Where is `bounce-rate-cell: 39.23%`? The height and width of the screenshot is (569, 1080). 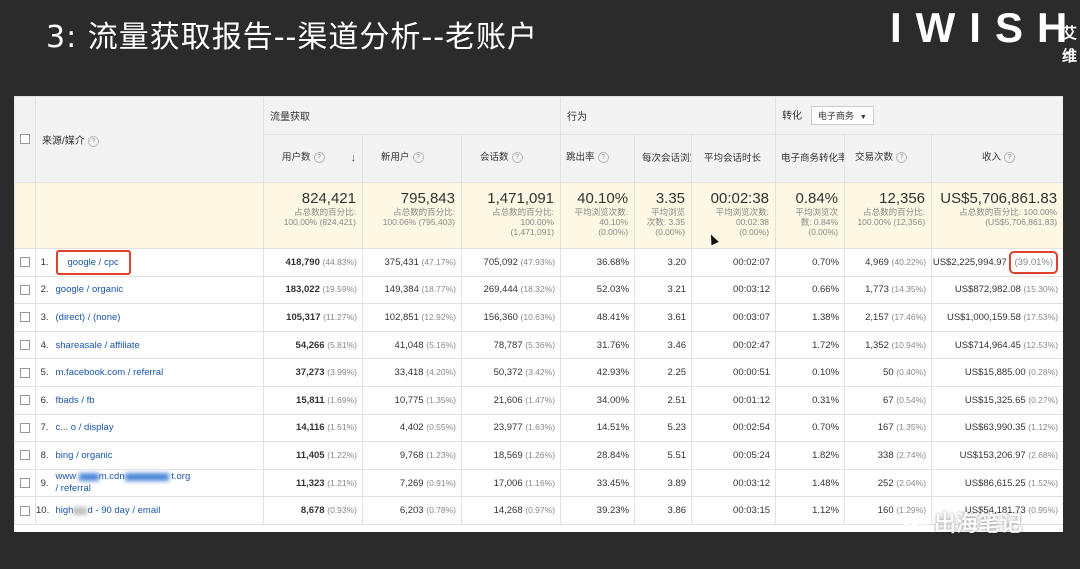
bounce-rate-cell: 39.23% is located at coordinates (598, 510).